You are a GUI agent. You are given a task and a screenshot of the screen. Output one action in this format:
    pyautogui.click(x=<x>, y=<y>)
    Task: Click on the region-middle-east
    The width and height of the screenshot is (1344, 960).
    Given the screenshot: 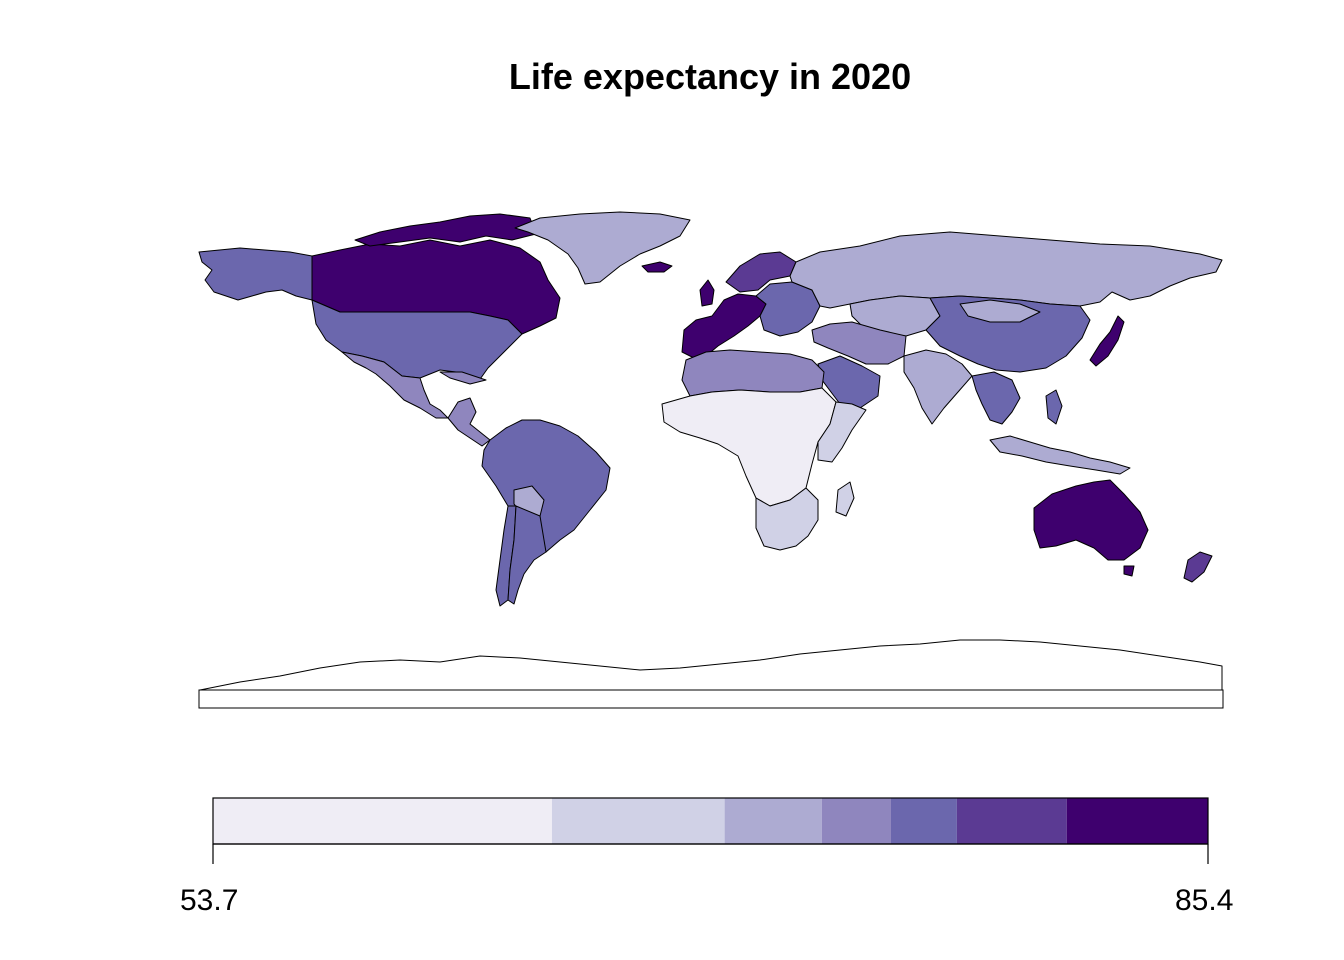 What is the action you would take?
    pyautogui.click(x=859, y=343)
    